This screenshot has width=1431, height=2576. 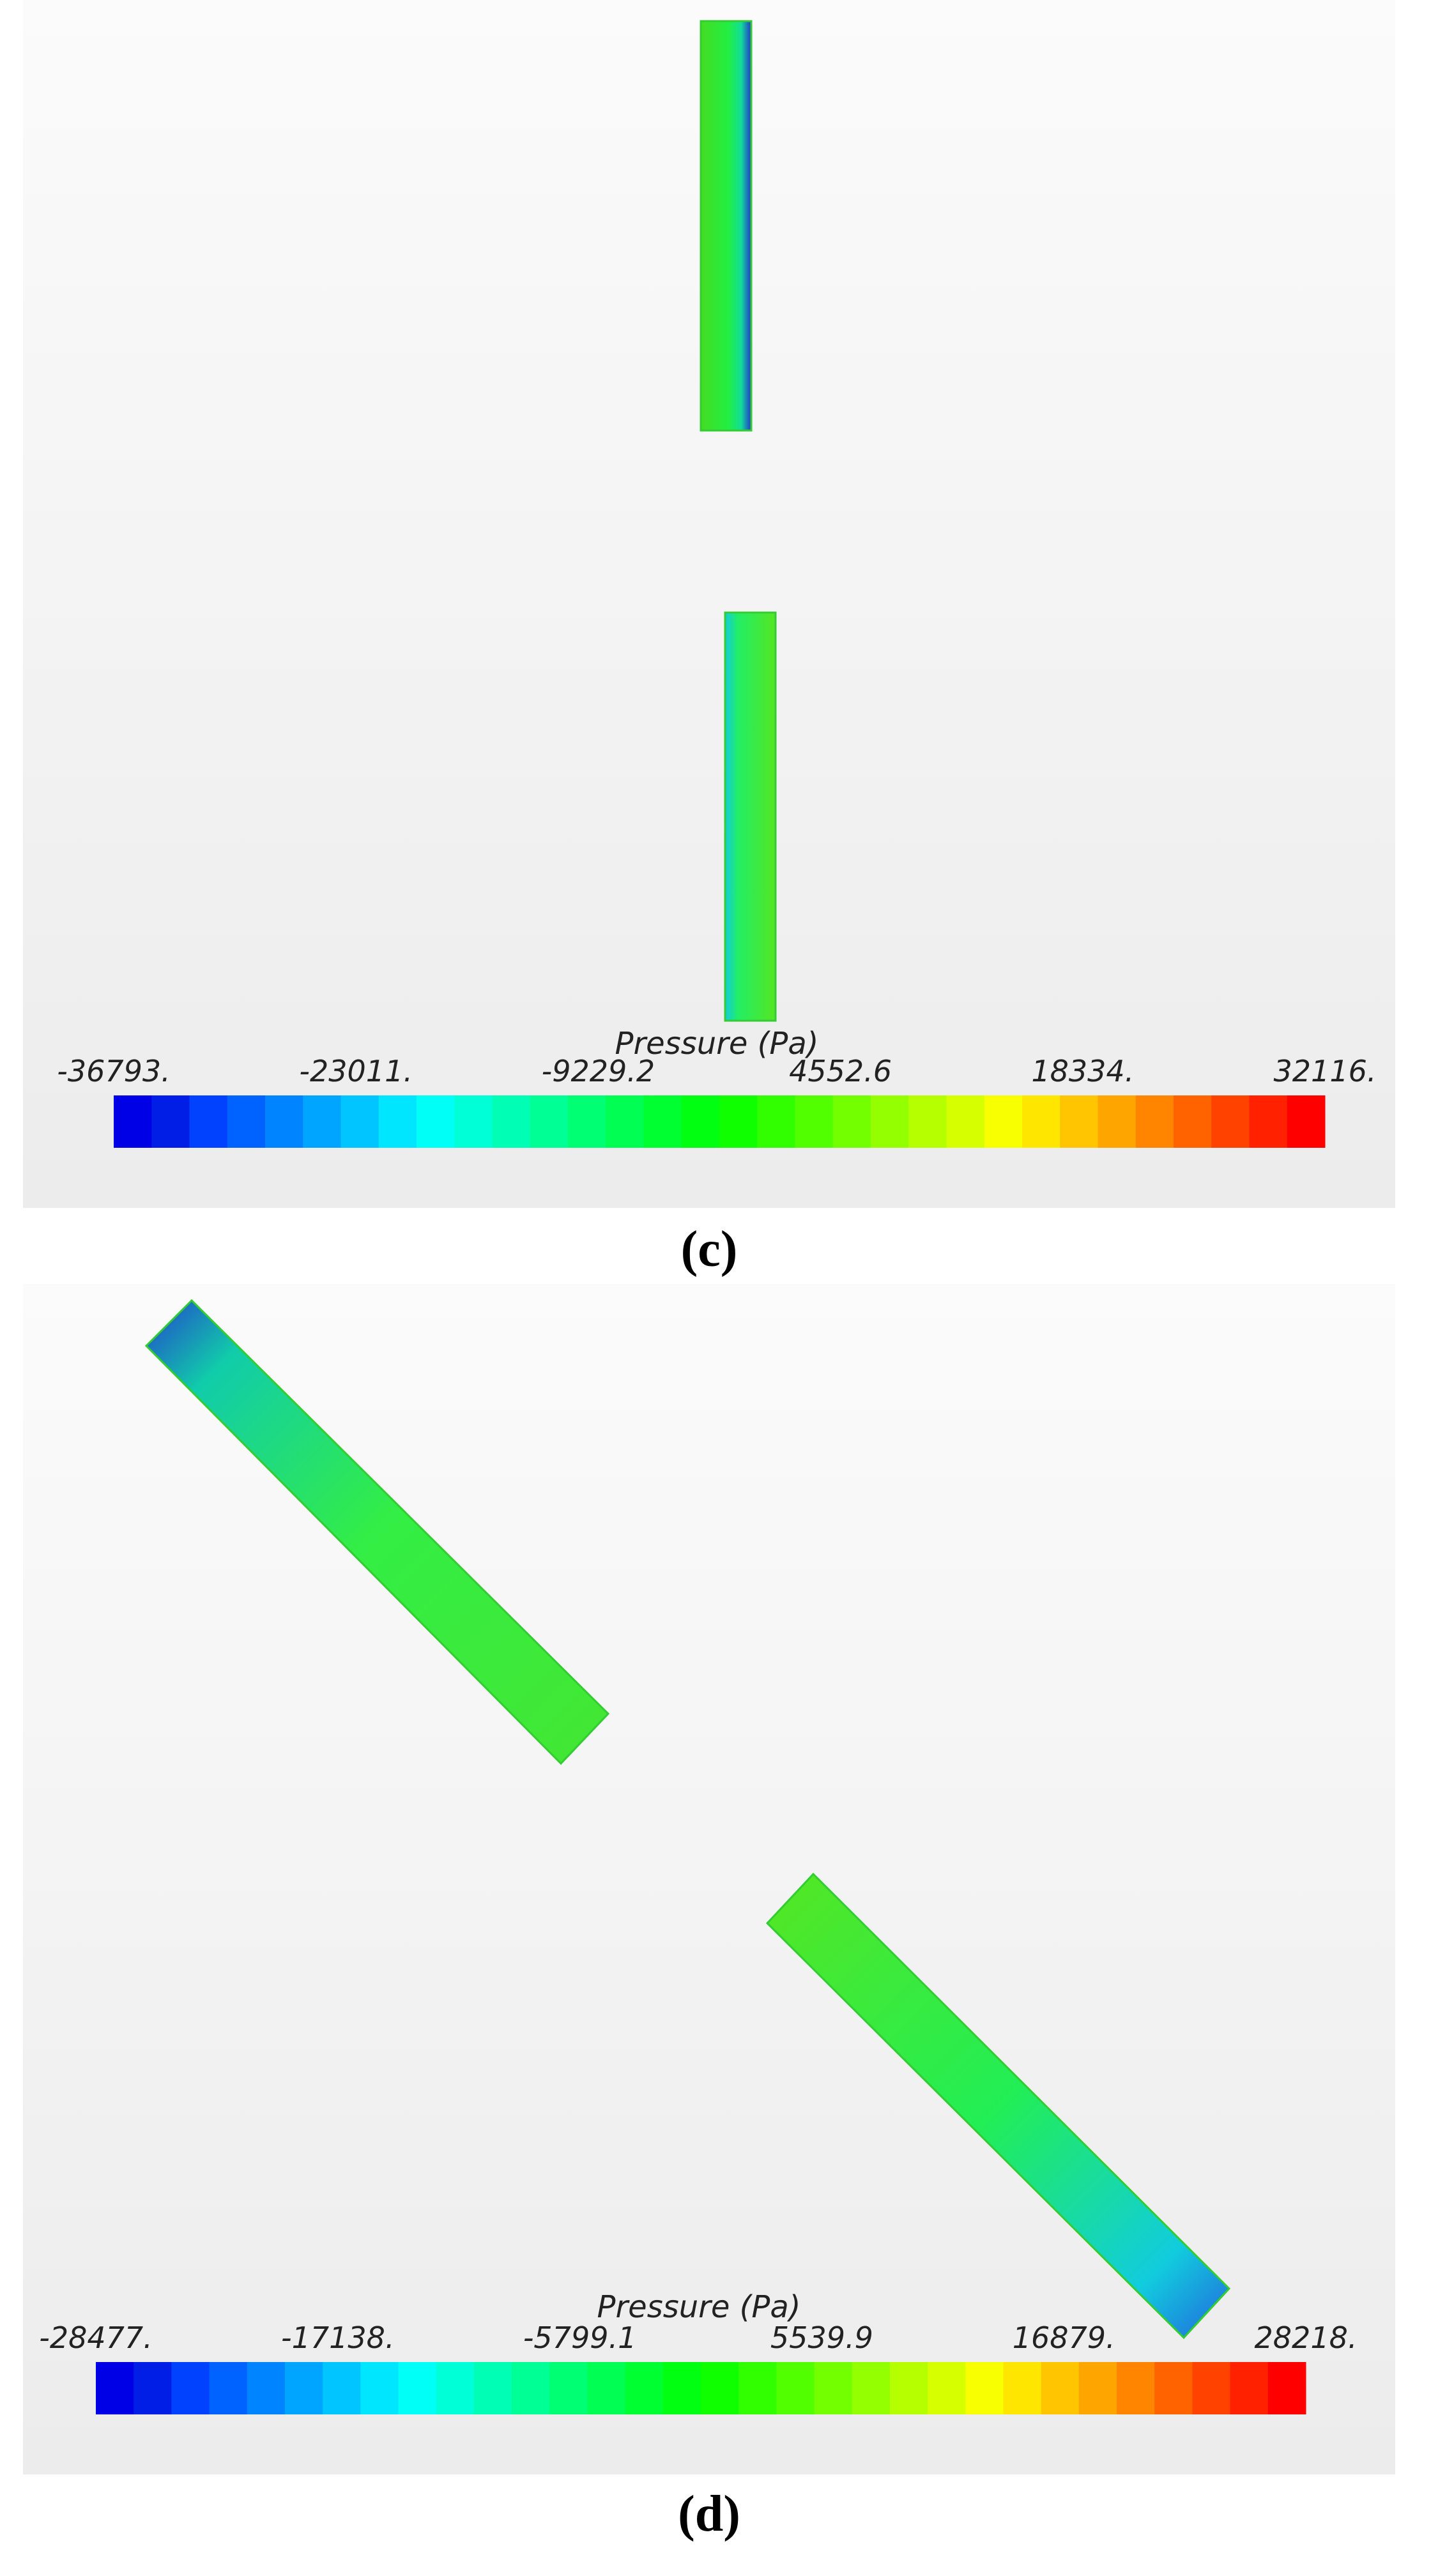 I want to click on panel-label: (d), so click(x=709, y=2514).